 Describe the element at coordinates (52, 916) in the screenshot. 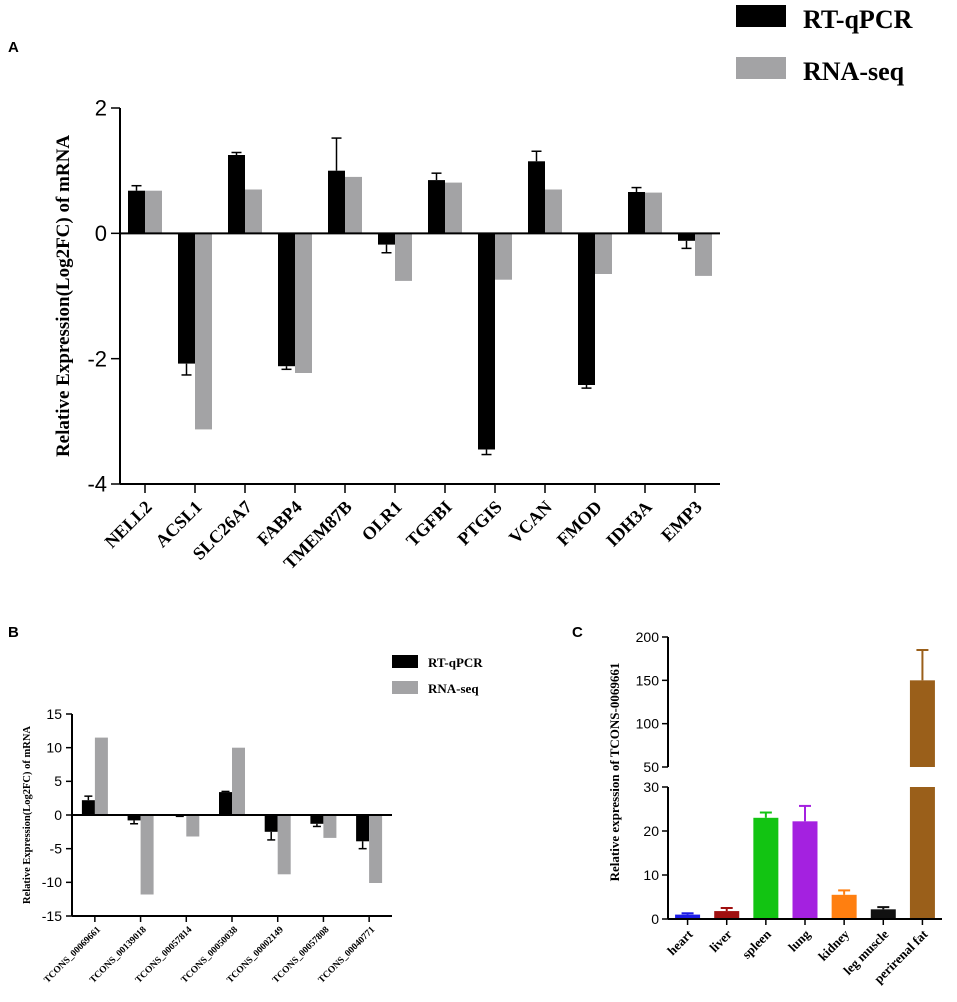

I see `chart-b-ytick-label-0: -15` at that location.